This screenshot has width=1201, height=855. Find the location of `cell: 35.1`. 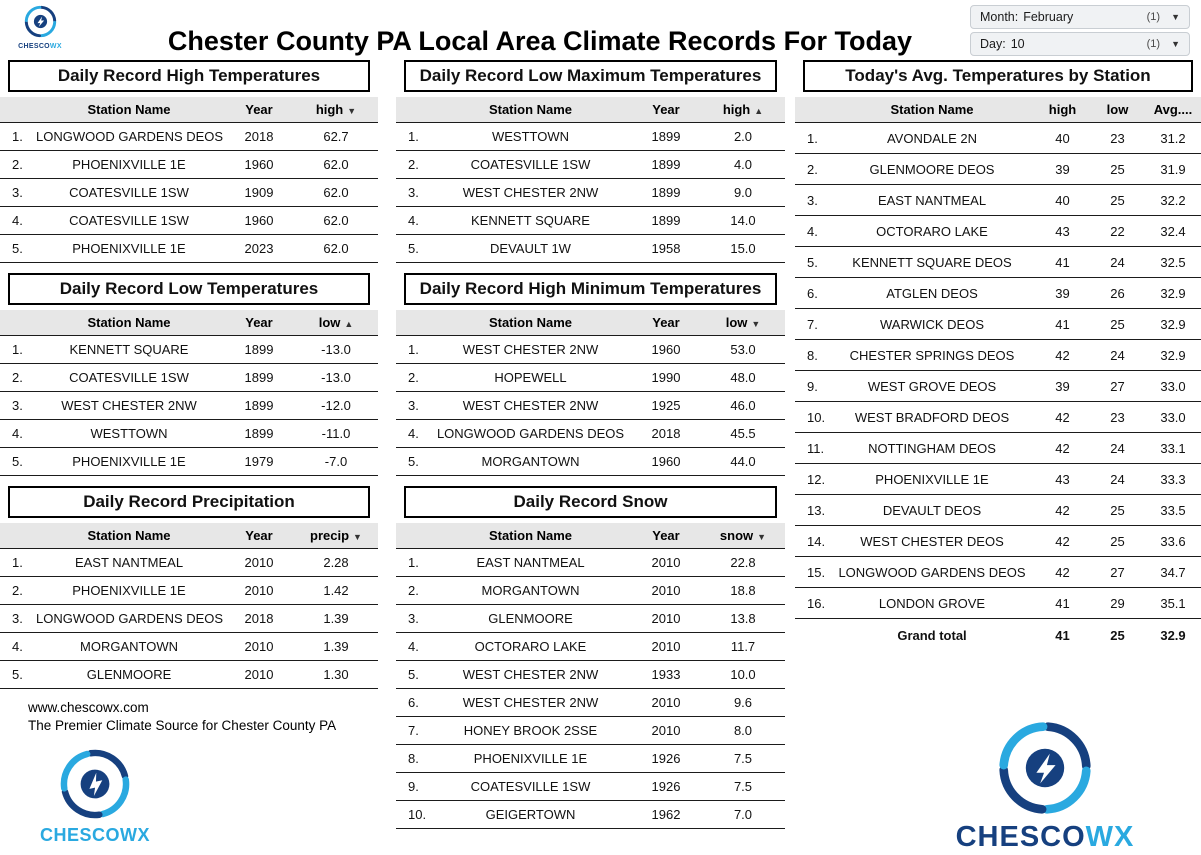

cell: 35.1 is located at coordinates (1173, 603).